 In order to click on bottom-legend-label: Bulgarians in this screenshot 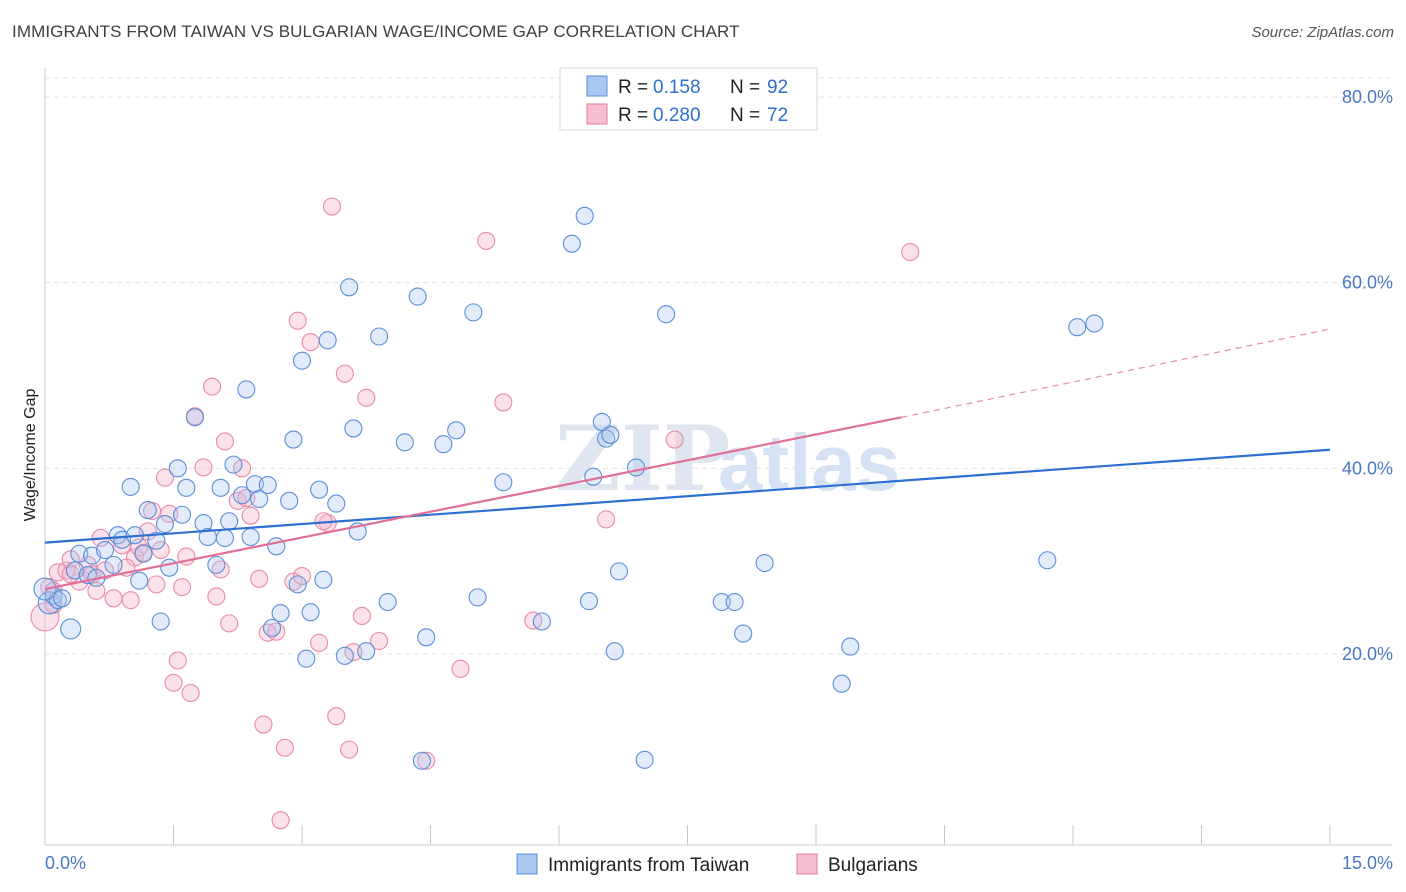, I will do `click(873, 865)`.